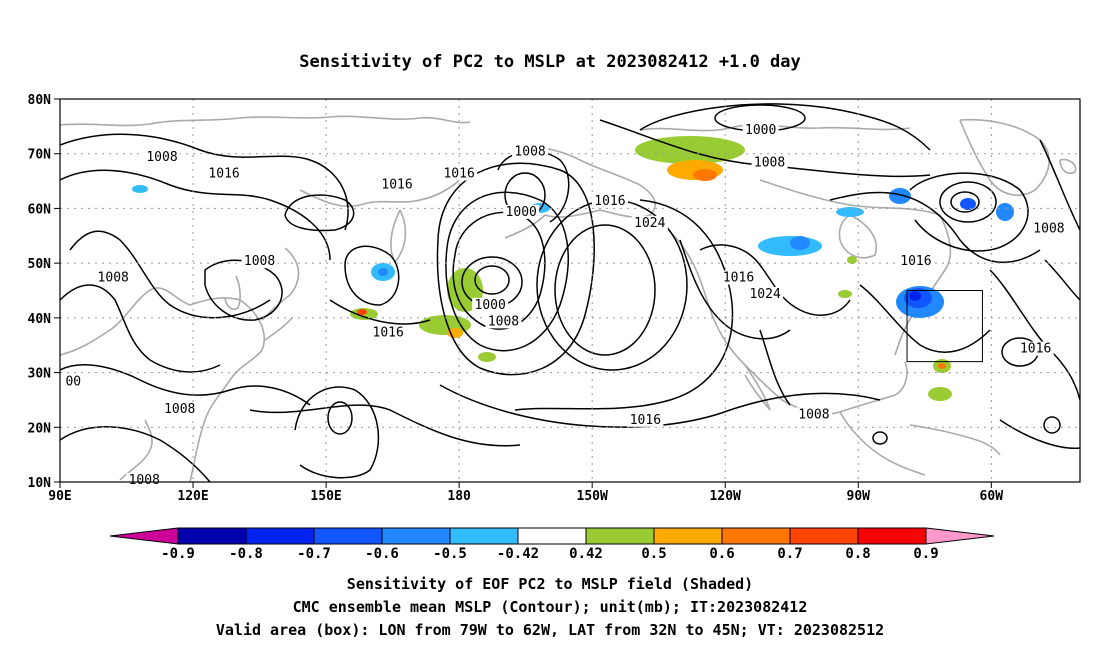  I want to click on colorbar-label: -0.5, so click(450, 554).